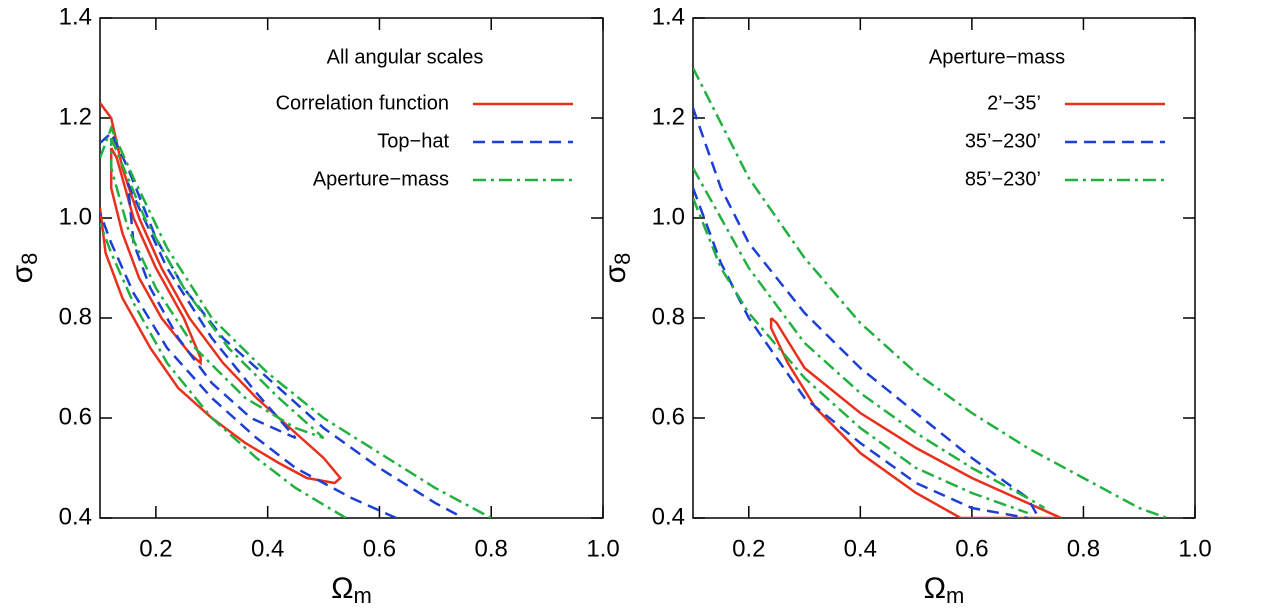  What do you see at coordinates (405, 57) in the screenshot?
I see `legend-title: All angular scales` at bounding box center [405, 57].